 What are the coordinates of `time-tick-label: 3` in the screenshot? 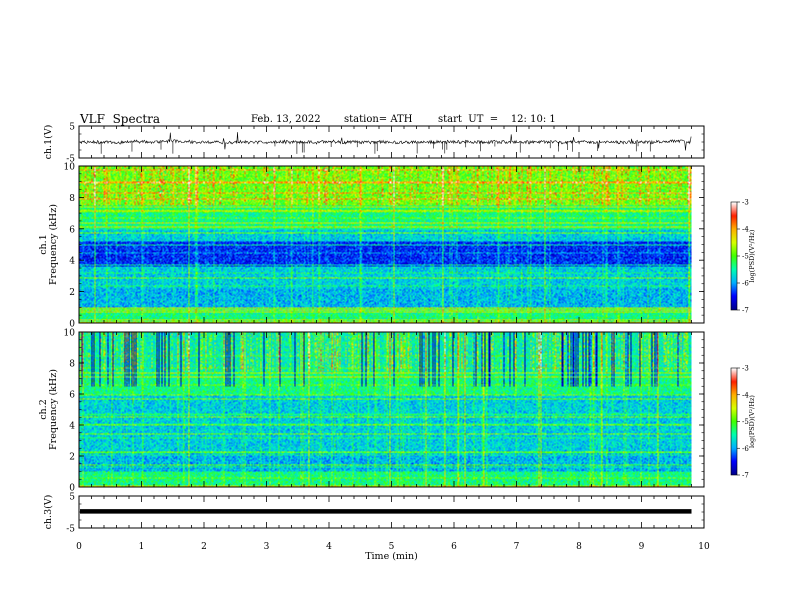 It's located at (267, 547).